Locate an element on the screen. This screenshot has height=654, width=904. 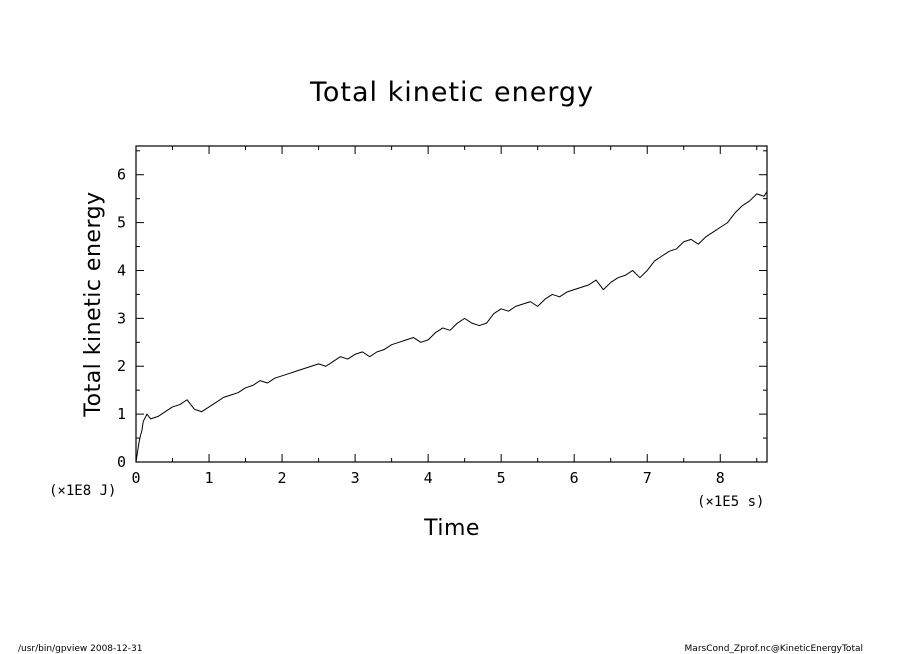
footer-left: /usr/bin/gpview 2008-12-31 is located at coordinates (80, 649).